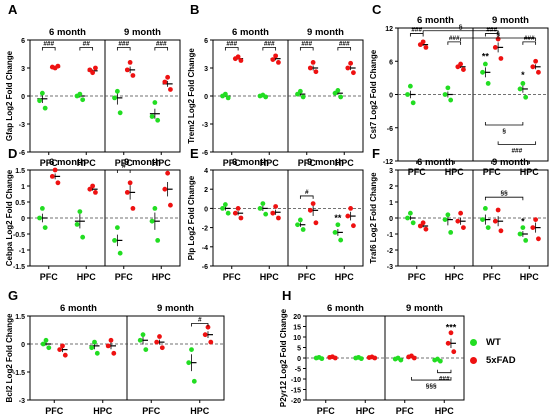  What do you see at coordinates (296, 391) in the screenshot?
I see `panel-h-ytick-label: -15` at bounding box center [296, 391].